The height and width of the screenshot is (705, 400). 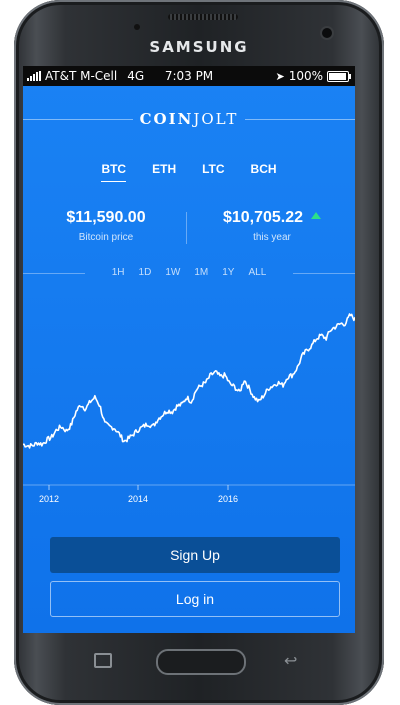 I want to click on price-change-label: this year, so click(x=272, y=237).